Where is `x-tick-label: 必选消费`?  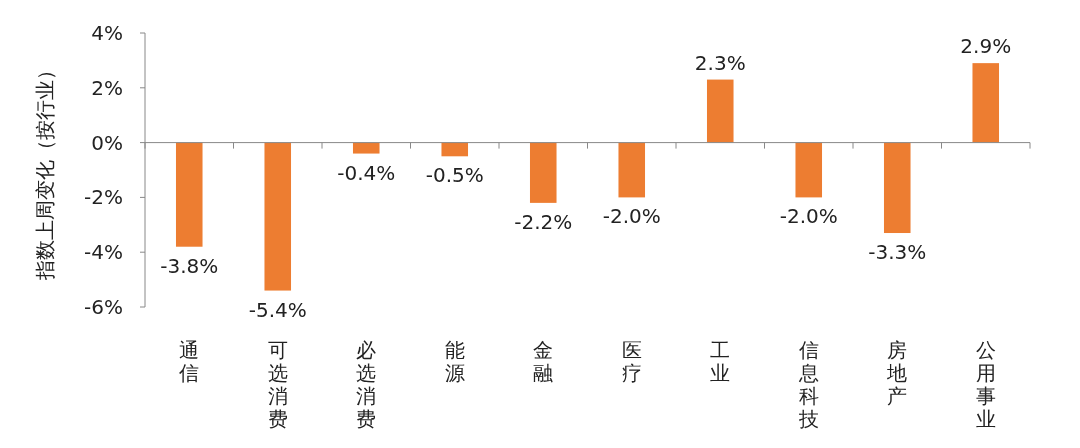
x-tick-label: 必选消费 is located at coordinates (366, 384).